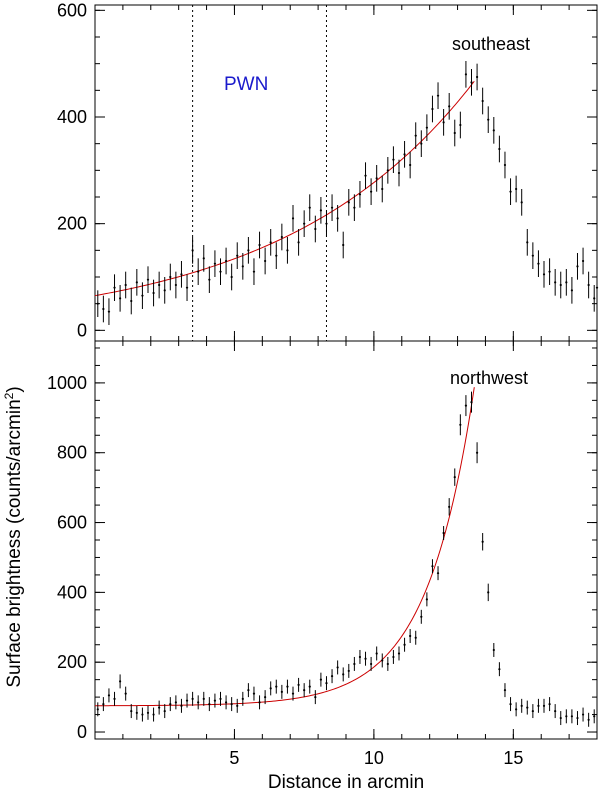  What do you see at coordinates (72, 523) in the screenshot?
I see `northwest-y-tick-label: 600` at bounding box center [72, 523].